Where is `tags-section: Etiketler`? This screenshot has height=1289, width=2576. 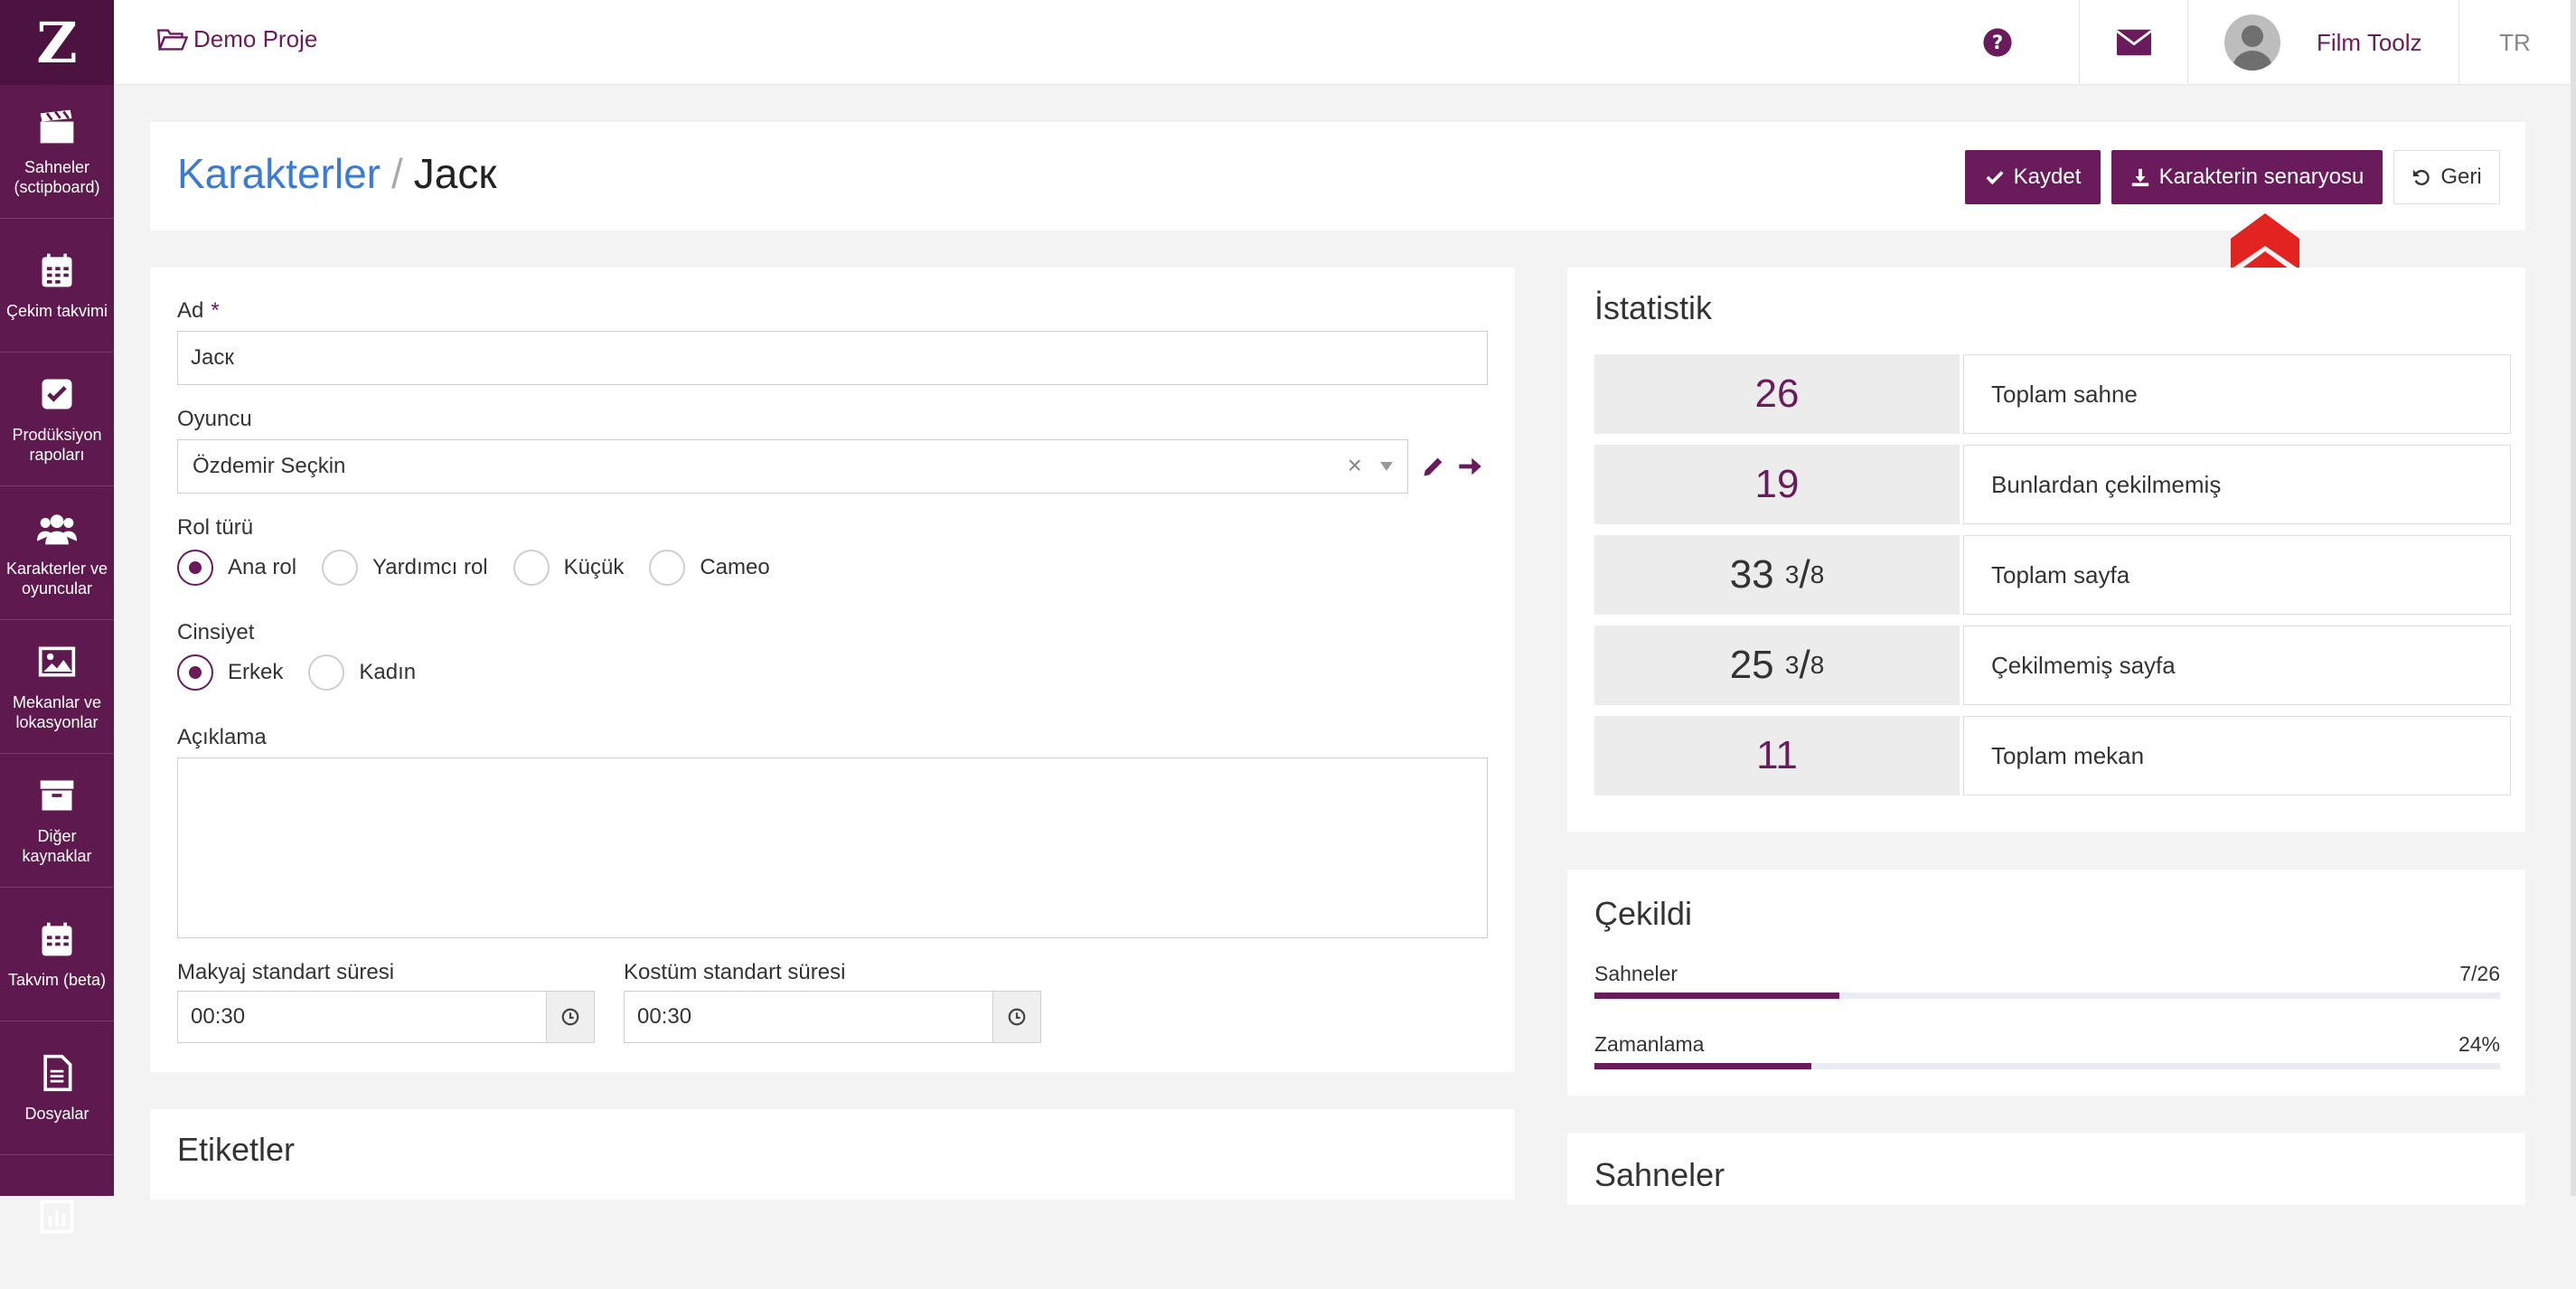
tags-section: Etiketler is located at coordinates (833, 1154).